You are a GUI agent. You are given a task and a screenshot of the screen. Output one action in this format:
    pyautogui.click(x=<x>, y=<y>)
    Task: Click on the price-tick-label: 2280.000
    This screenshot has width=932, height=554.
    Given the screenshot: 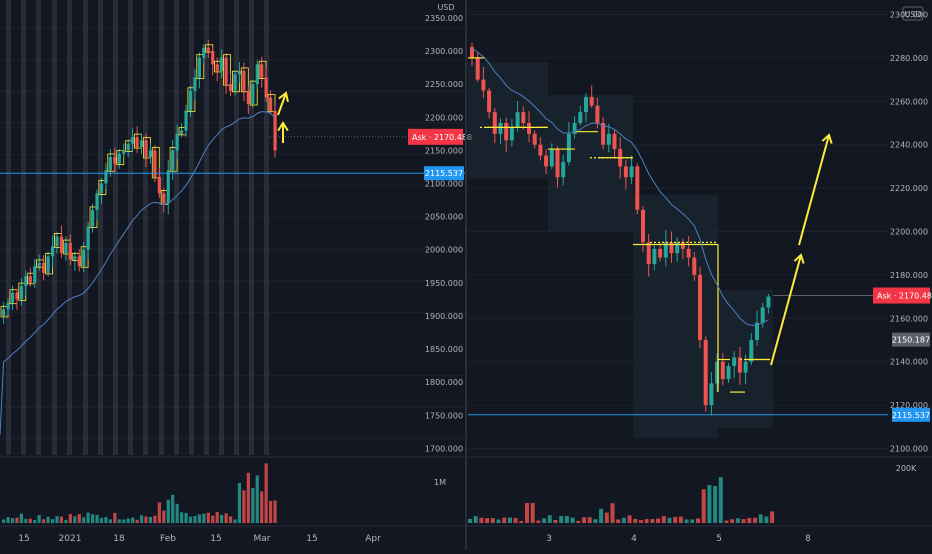 What is the action you would take?
    pyautogui.click(x=909, y=58)
    